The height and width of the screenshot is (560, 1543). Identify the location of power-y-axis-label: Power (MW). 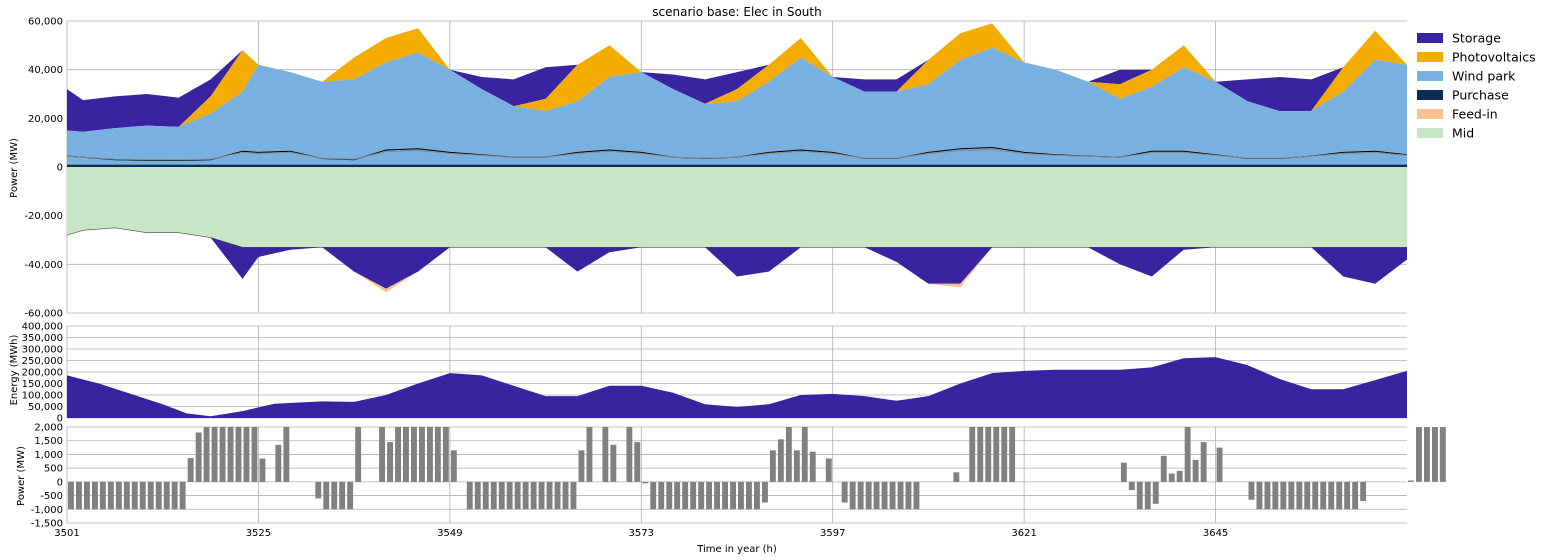
(14, 168).